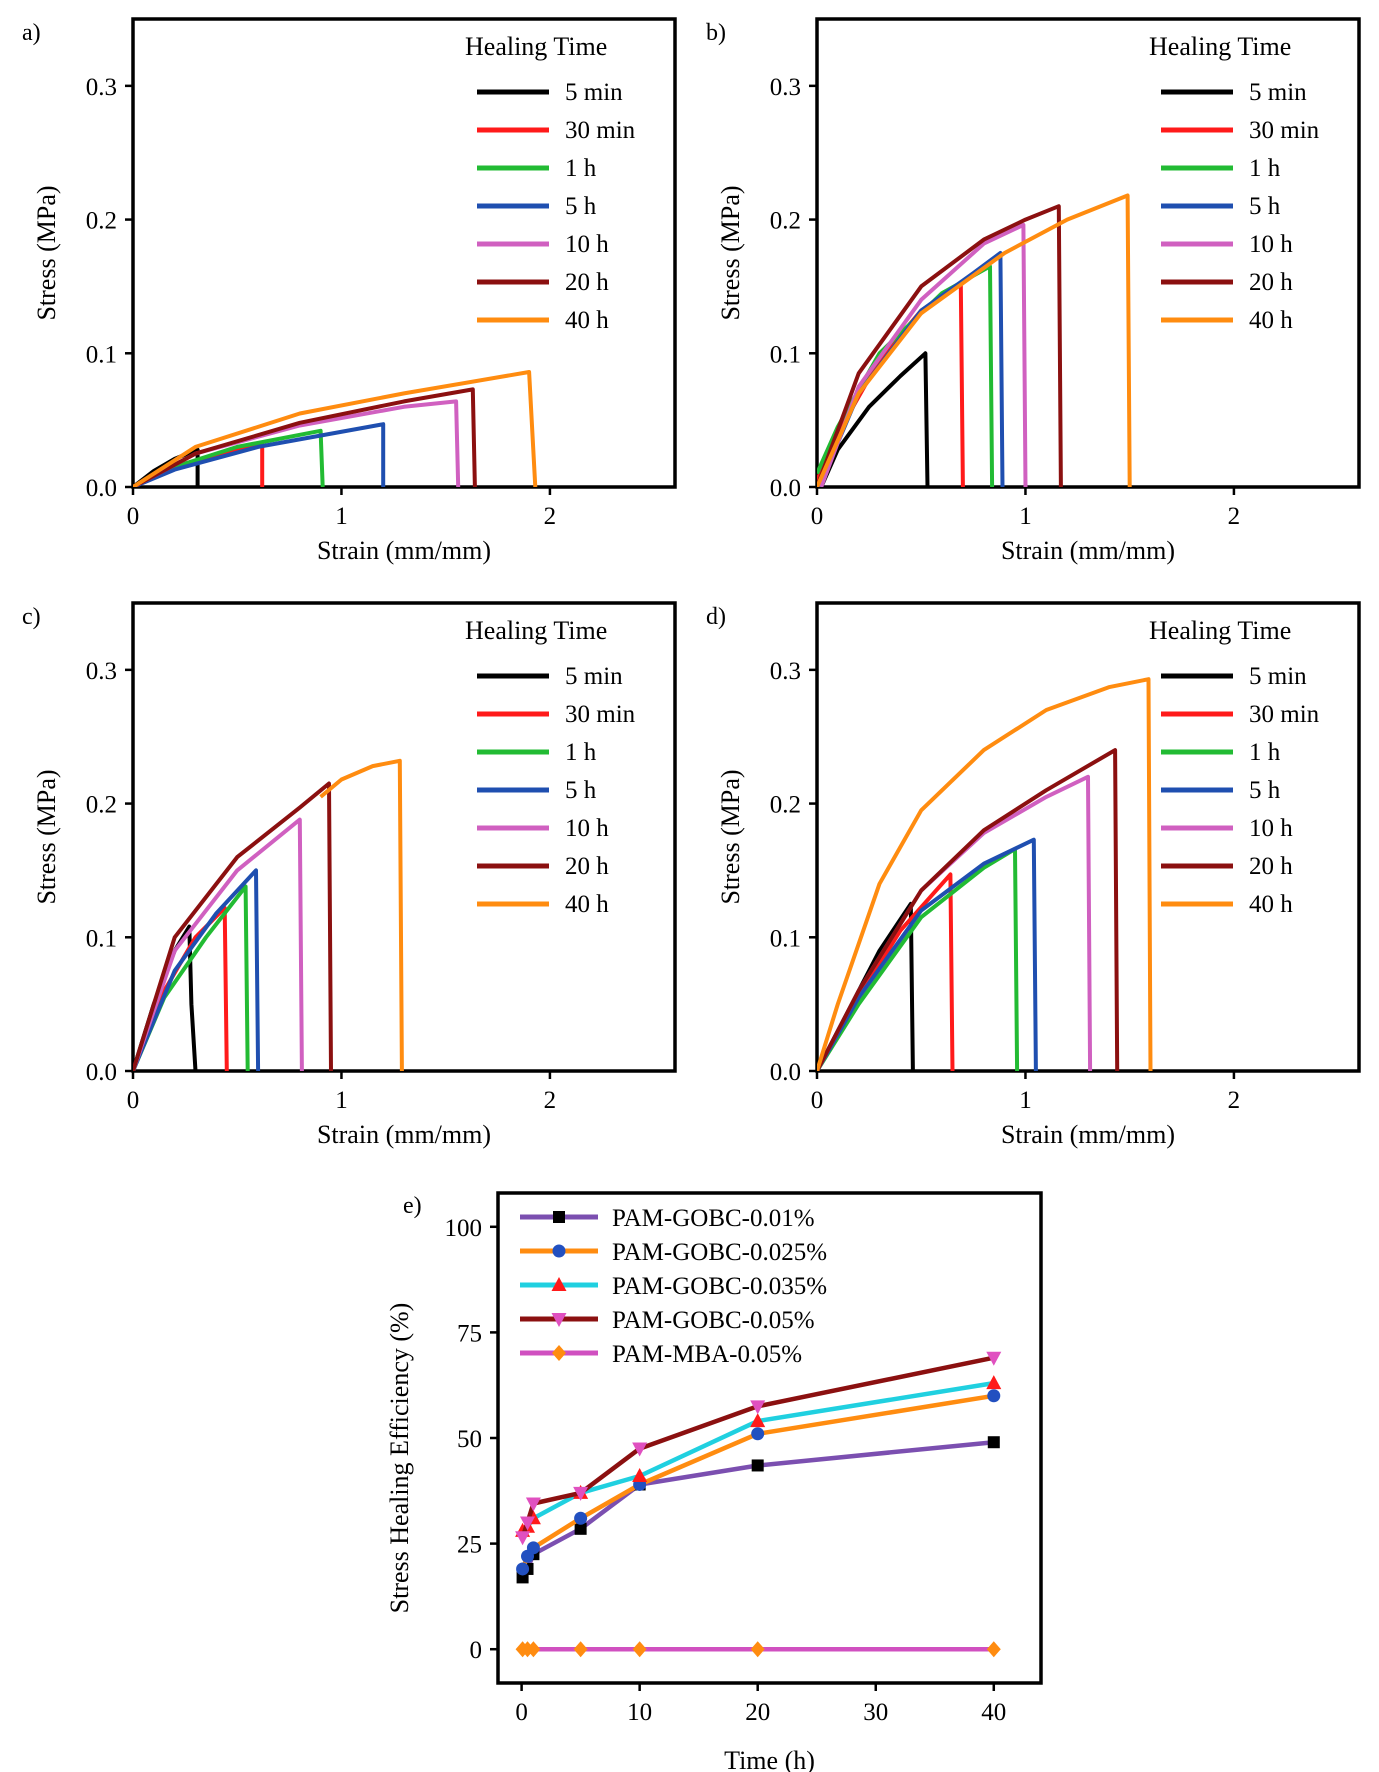 This screenshot has width=1379, height=1772. I want to click on legend-label: PAM-GOBC-0.025%, so click(719, 1252).